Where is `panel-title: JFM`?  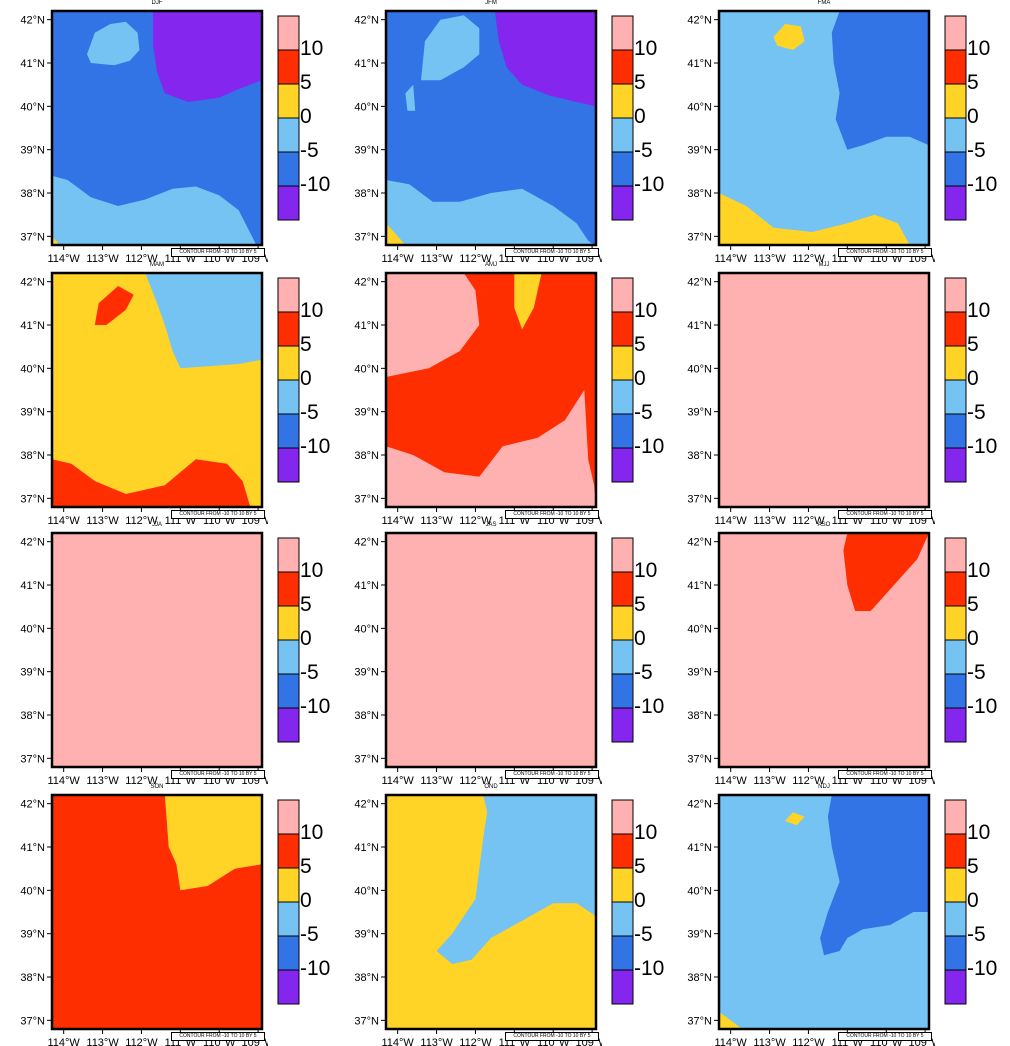
panel-title: JFM is located at coordinates (491, 3).